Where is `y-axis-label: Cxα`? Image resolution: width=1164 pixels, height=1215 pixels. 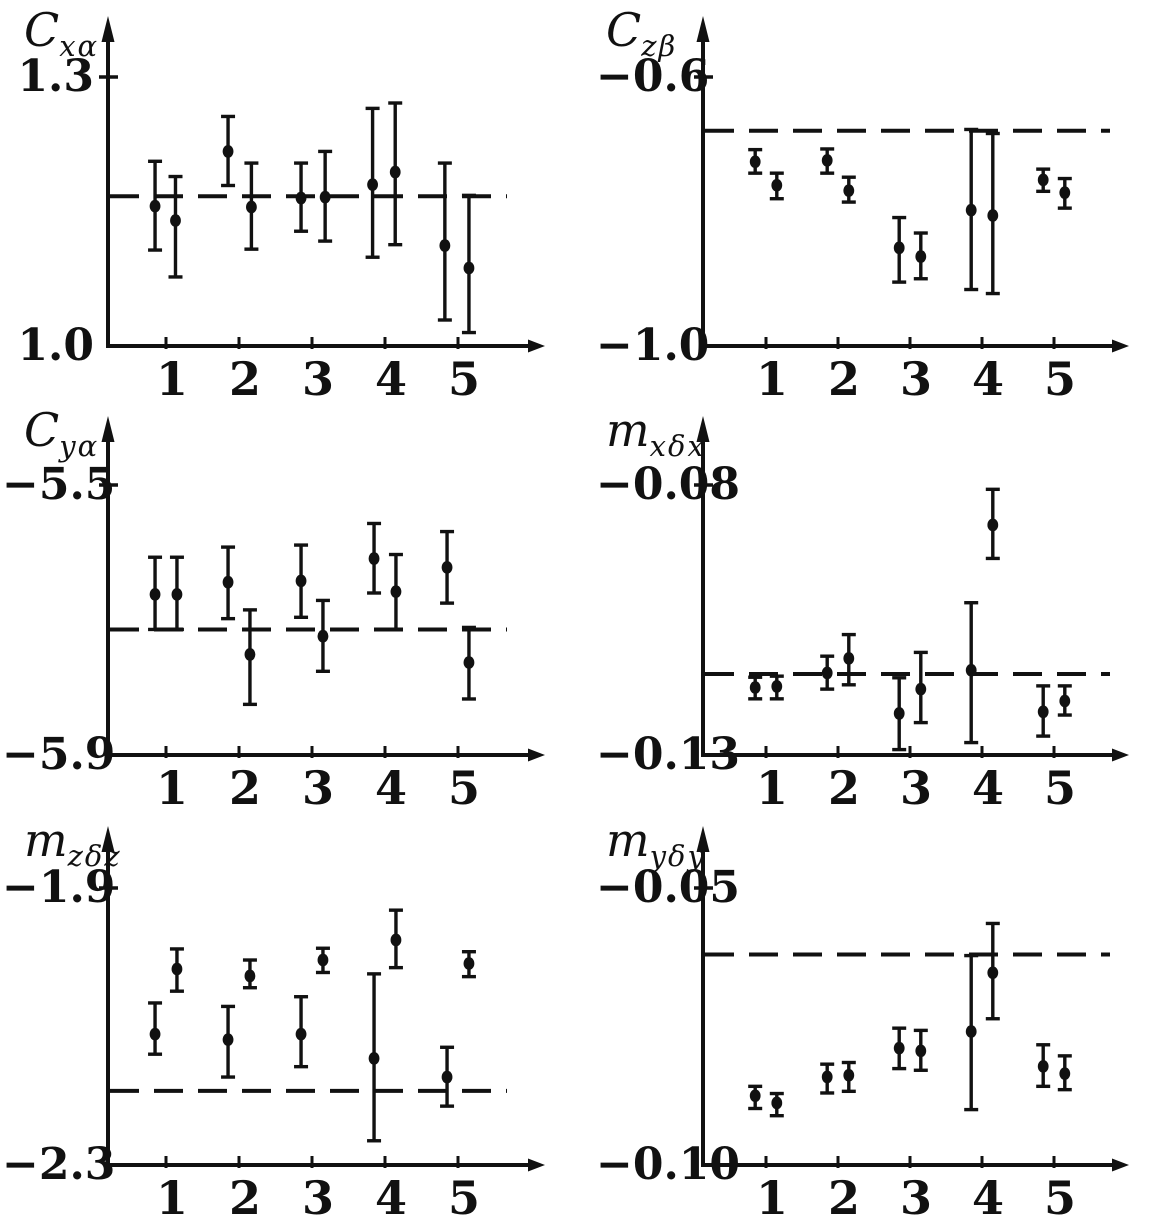 y-axis-label: Cxα is located at coordinates (61, 38).